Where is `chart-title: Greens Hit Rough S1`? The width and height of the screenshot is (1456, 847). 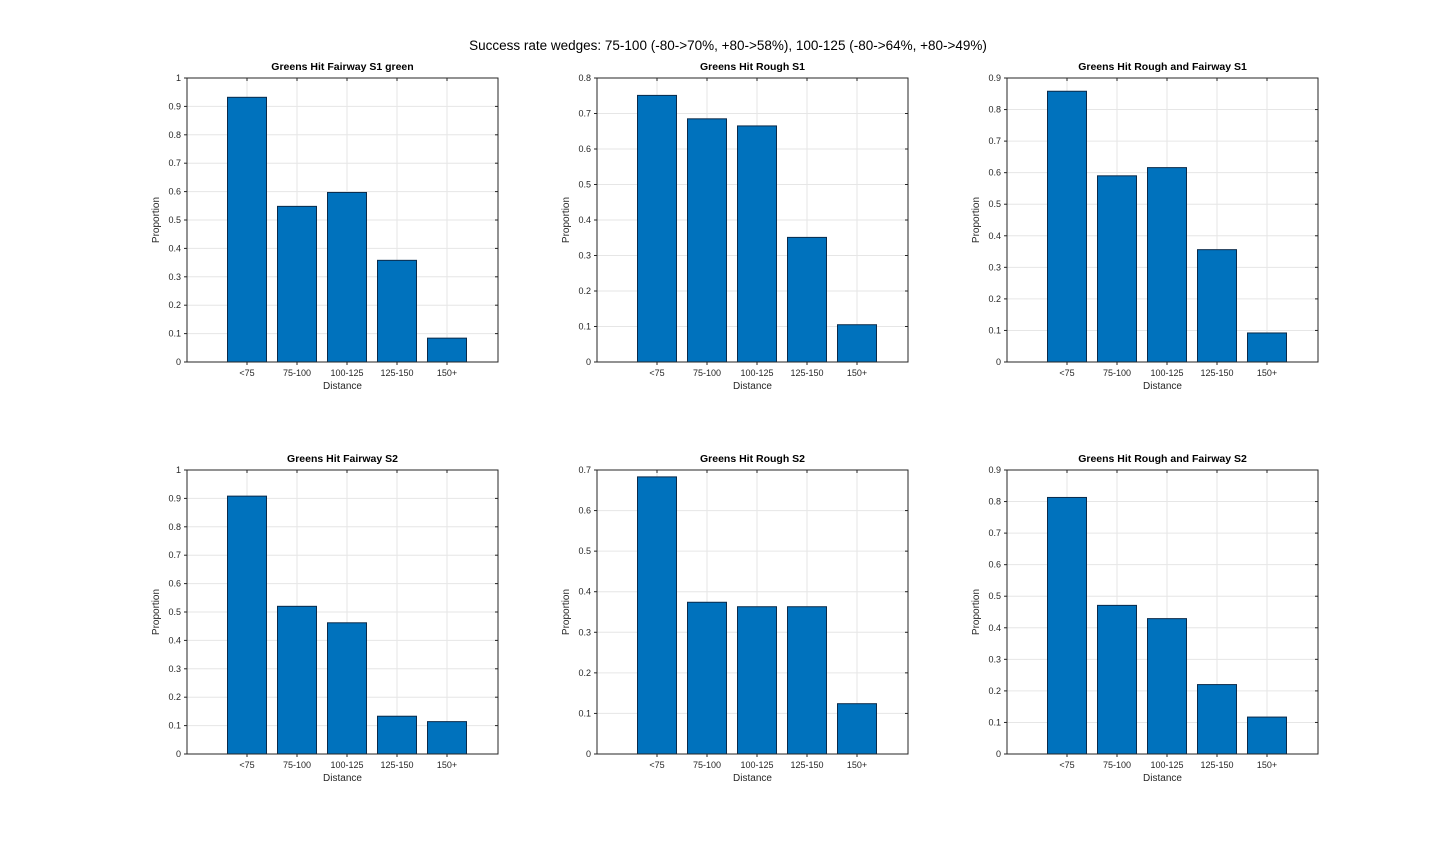 chart-title: Greens Hit Rough S1 is located at coordinates (752, 67).